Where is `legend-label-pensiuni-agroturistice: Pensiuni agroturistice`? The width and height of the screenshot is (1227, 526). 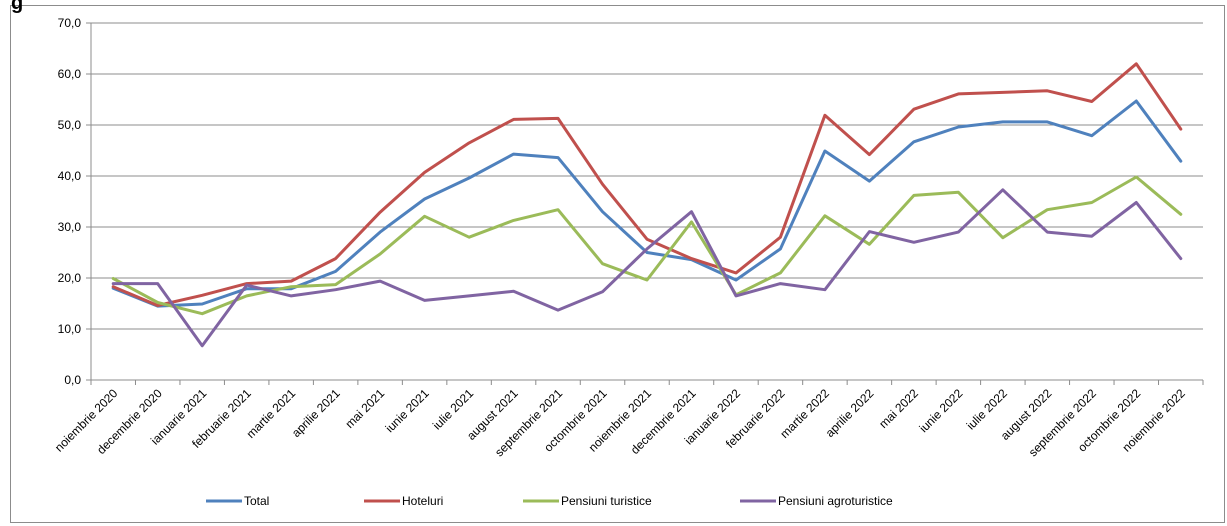
legend-label-pensiuni-agroturistice: Pensiuni agroturistice is located at coordinates (835, 501).